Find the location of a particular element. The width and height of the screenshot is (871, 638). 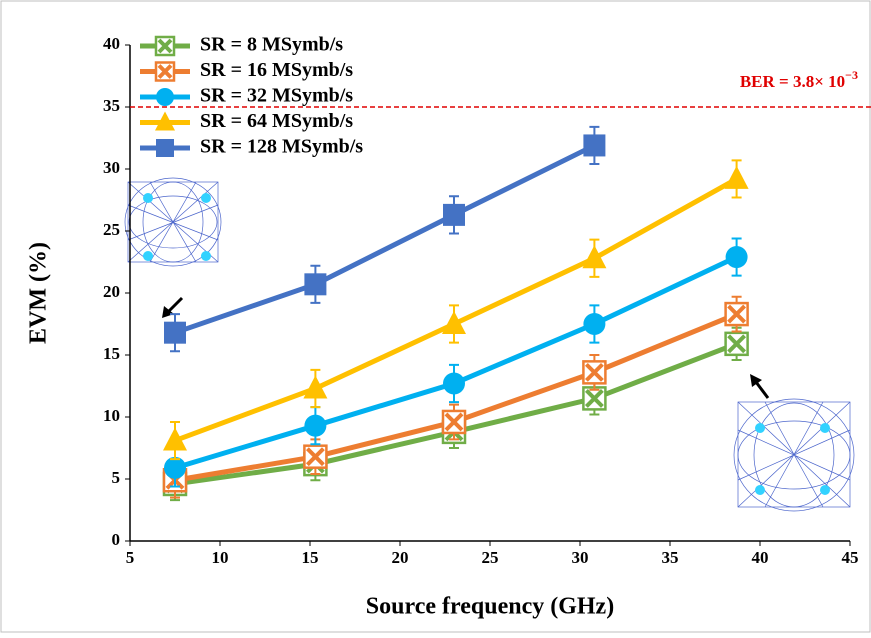

x-tick-label: 30 is located at coordinates (580, 557).